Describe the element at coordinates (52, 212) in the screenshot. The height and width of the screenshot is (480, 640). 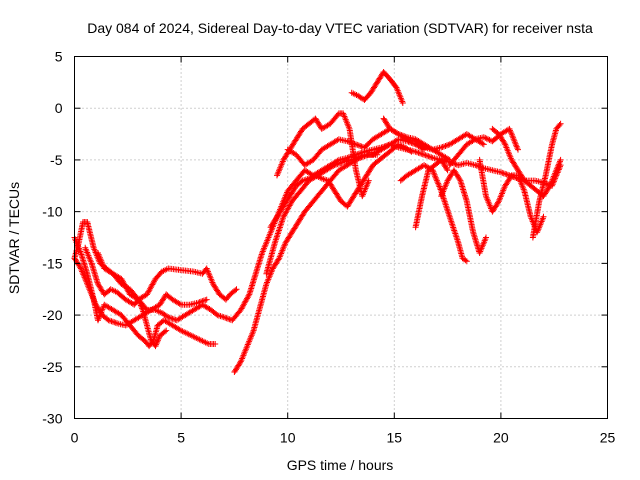
I see `y-tick-label: -10` at that location.